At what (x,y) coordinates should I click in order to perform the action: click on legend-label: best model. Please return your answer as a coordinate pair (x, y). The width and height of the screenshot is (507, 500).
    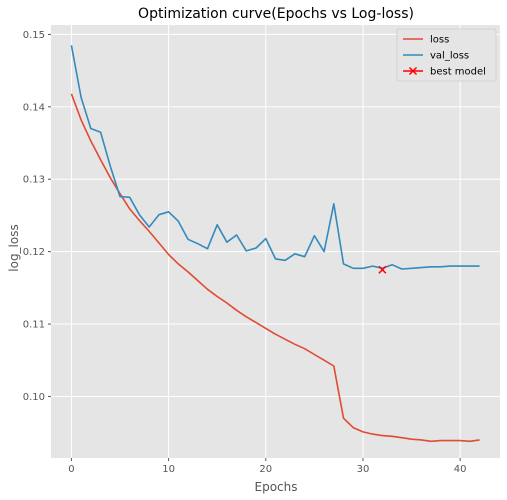
    Looking at the image, I should click on (458, 72).